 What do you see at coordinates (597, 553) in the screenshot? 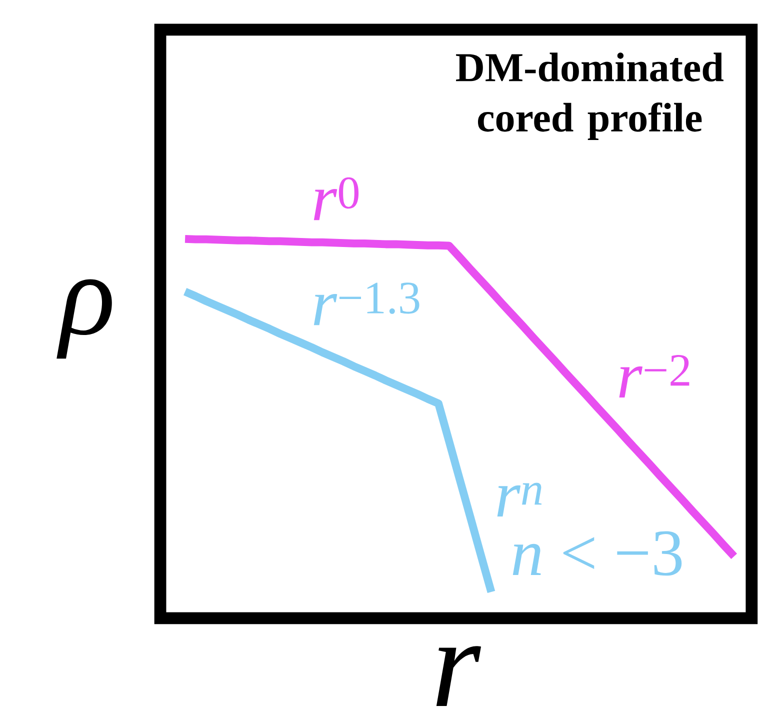
I see `annotation: n < −3` at bounding box center [597, 553].